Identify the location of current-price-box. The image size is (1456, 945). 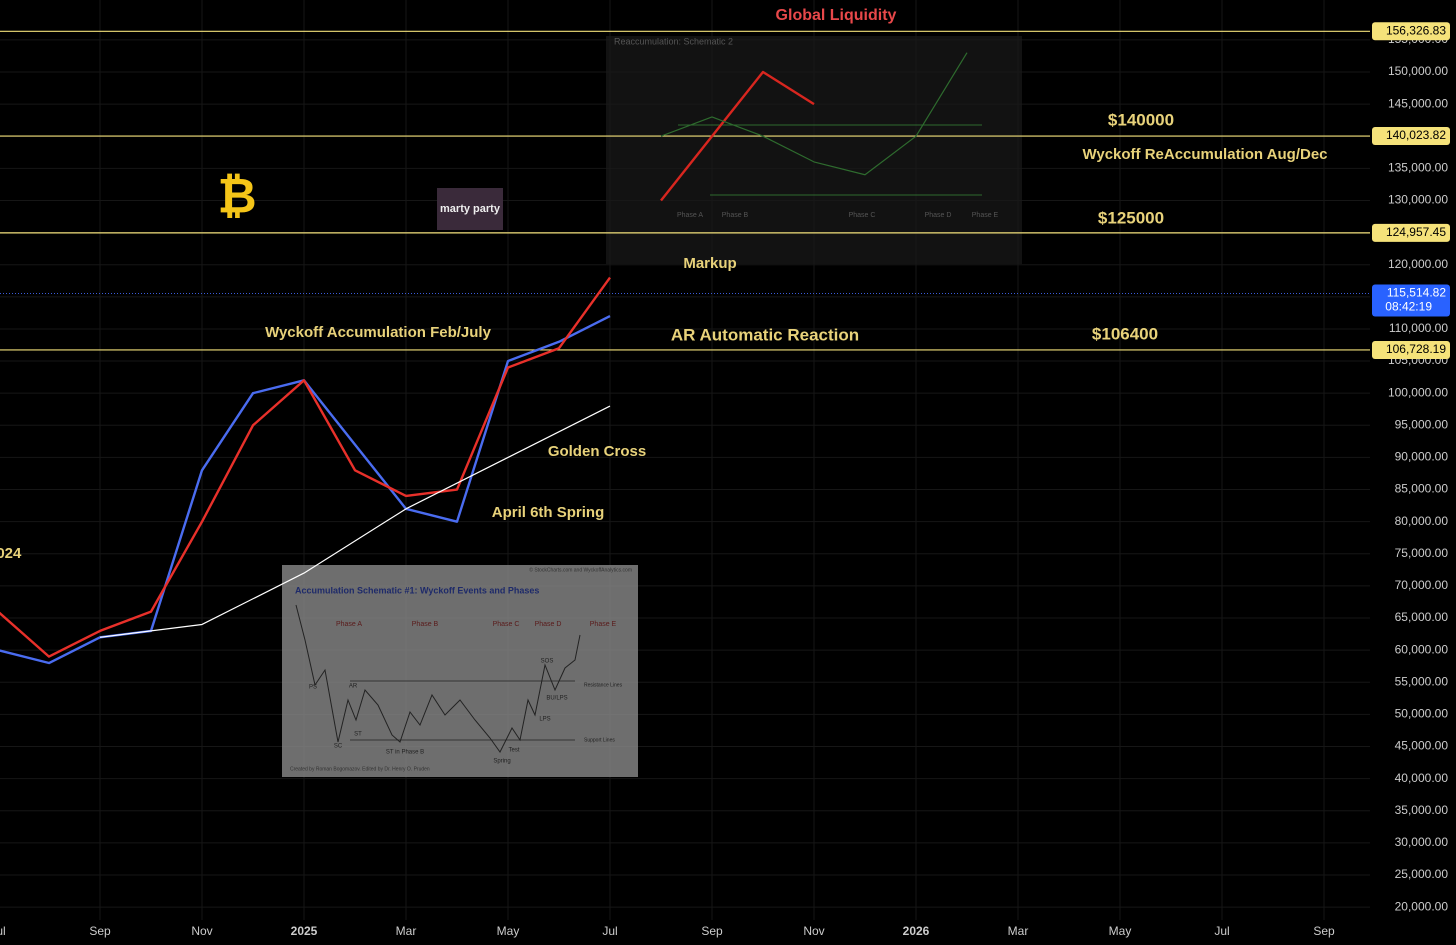
(1411, 300).